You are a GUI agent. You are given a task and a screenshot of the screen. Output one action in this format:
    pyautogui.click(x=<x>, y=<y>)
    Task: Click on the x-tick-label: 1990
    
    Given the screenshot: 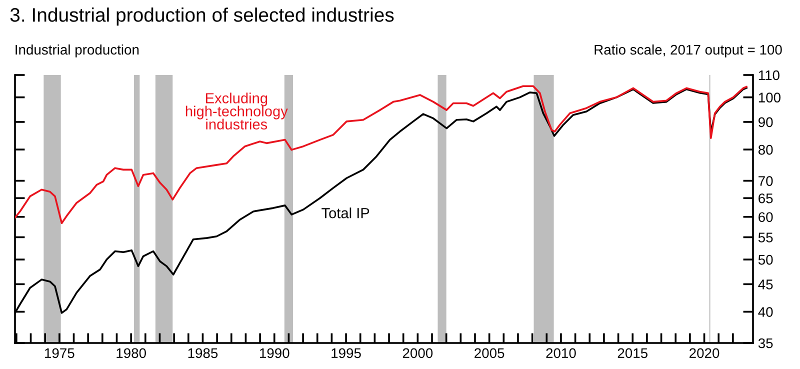 What is the action you would take?
    pyautogui.click(x=275, y=353)
    